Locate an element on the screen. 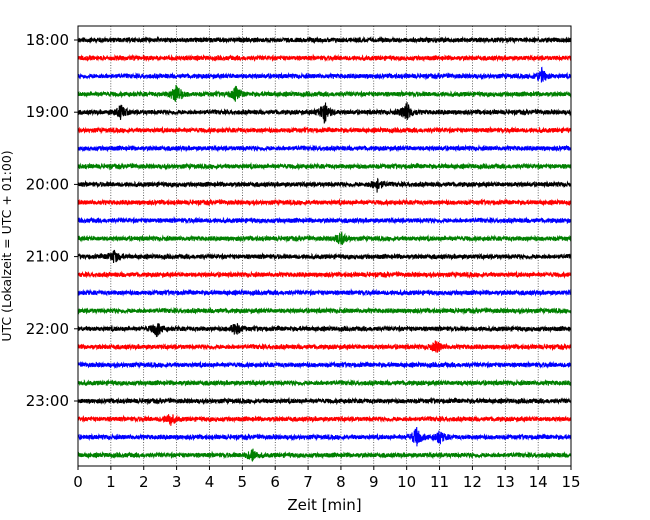 The height and width of the screenshot is (520, 650). x-tick-label: 15 is located at coordinates (570, 482).